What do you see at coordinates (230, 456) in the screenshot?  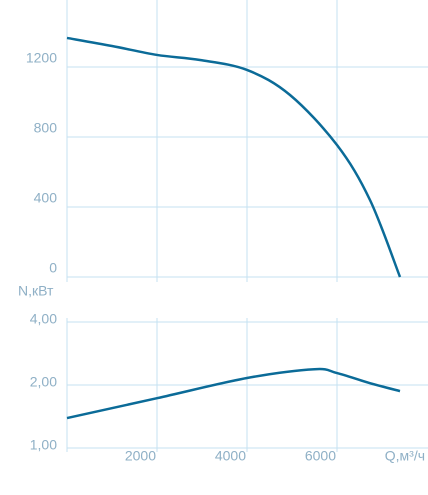 I see `x-tick-label: 4000` at bounding box center [230, 456].